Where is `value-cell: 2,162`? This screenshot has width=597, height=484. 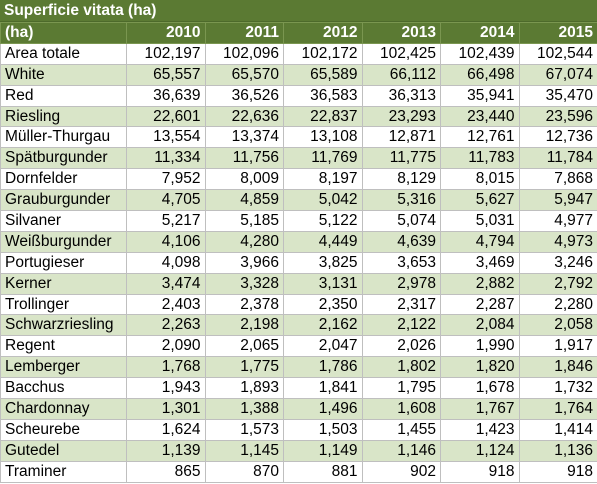 value-cell: 2,162 is located at coordinates (323, 325).